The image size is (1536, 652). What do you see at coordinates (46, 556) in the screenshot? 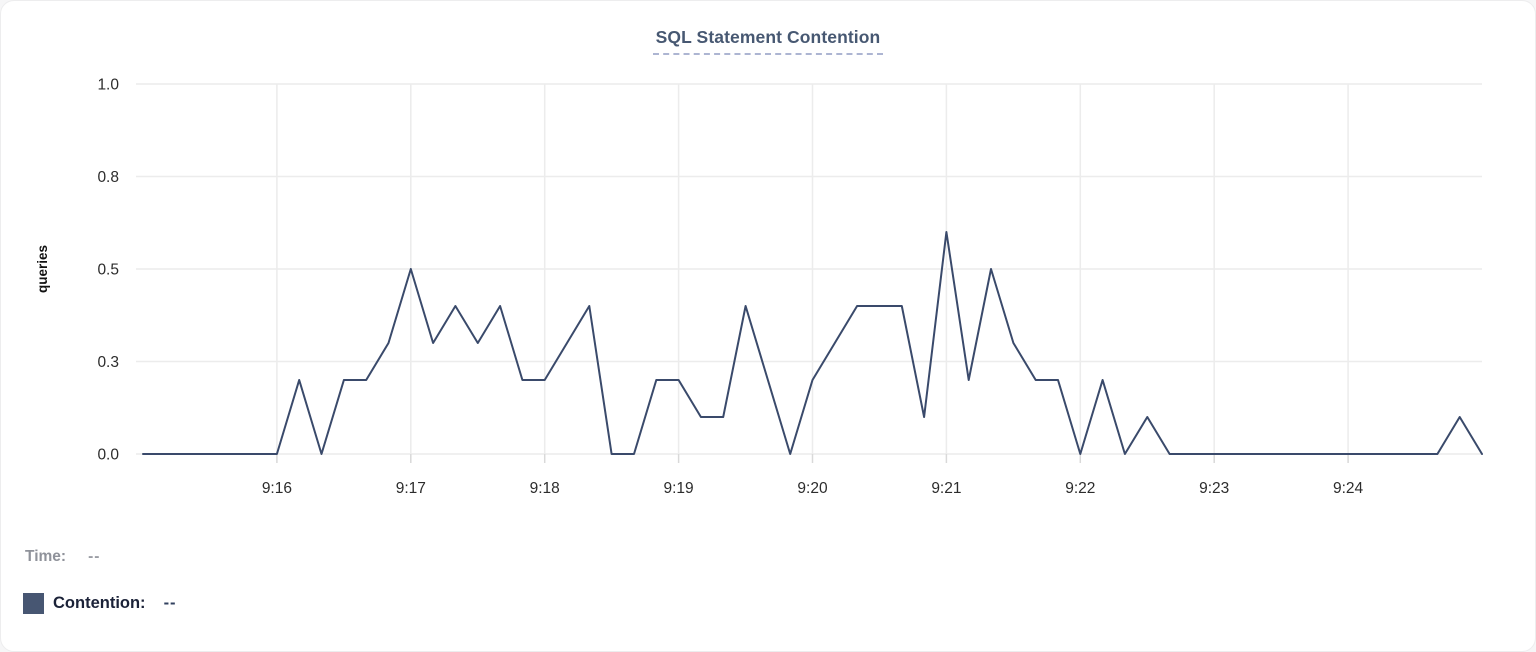
I see `hover-time-label: Time:` at bounding box center [46, 556].